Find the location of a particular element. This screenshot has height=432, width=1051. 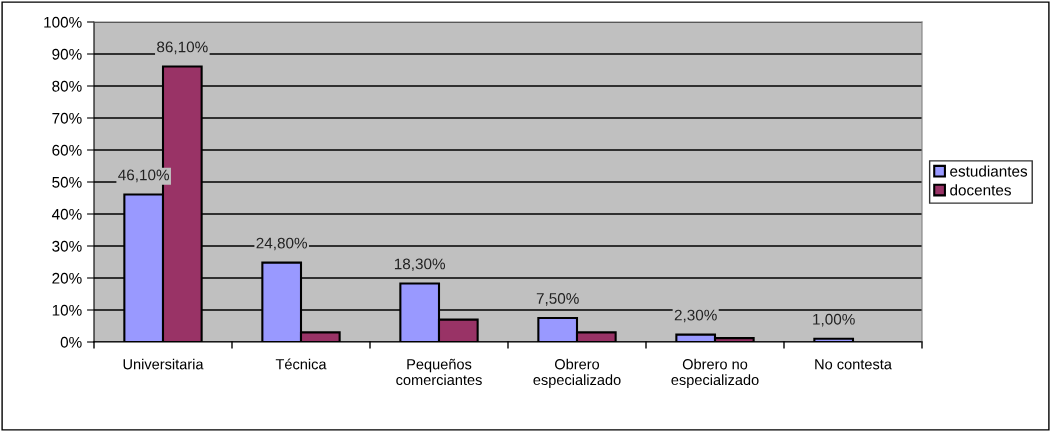

data-label: 46,10% is located at coordinates (144, 176).